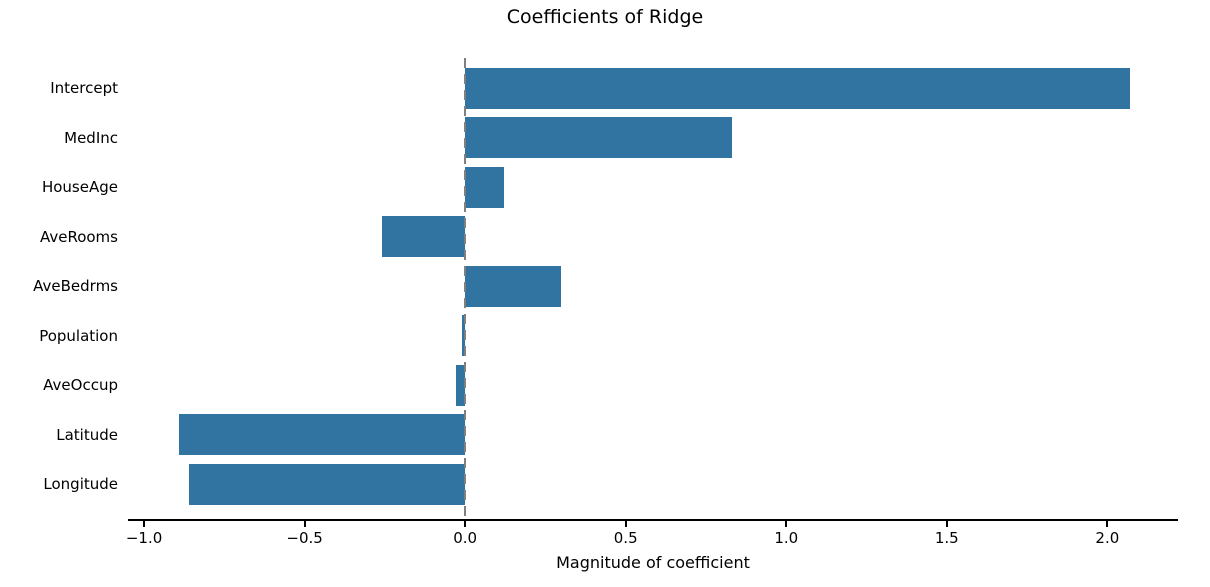 The image size is (1210, 587). I want to click on bar-latitude, so click(322, 434).